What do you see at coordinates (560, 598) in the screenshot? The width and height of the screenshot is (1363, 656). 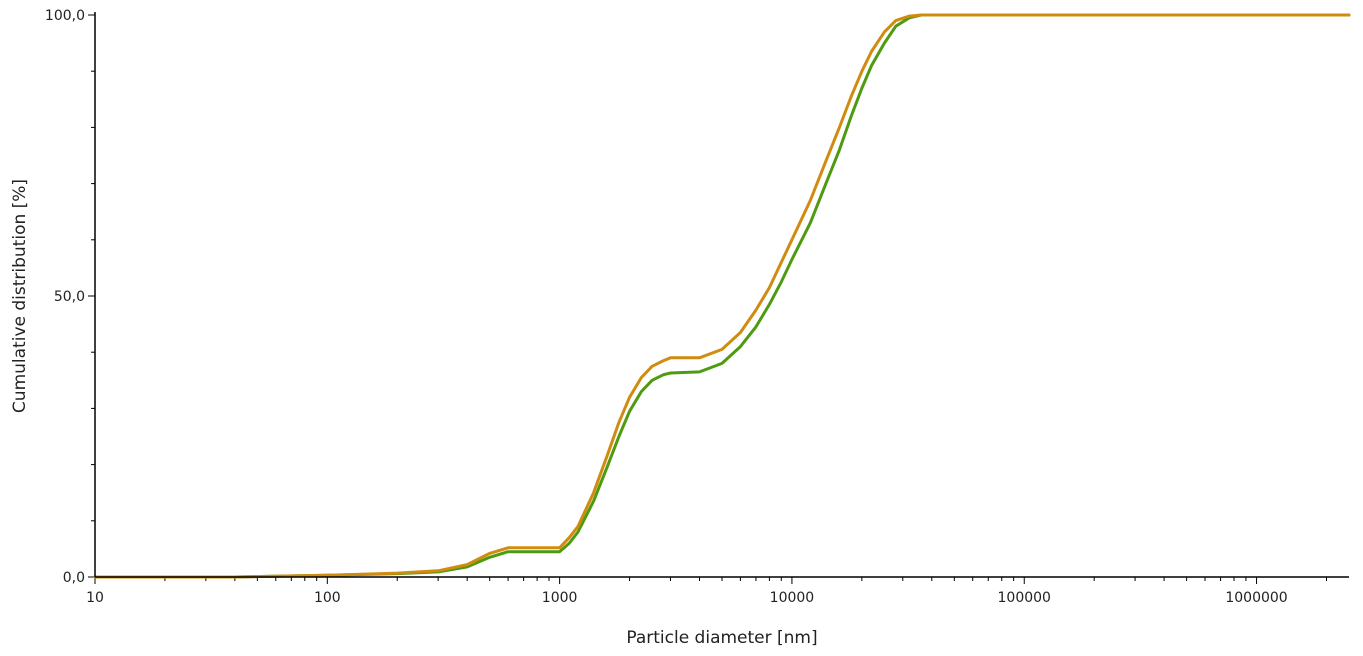 I see `x-tick-label: 1000` at bounding box center [560, 598].